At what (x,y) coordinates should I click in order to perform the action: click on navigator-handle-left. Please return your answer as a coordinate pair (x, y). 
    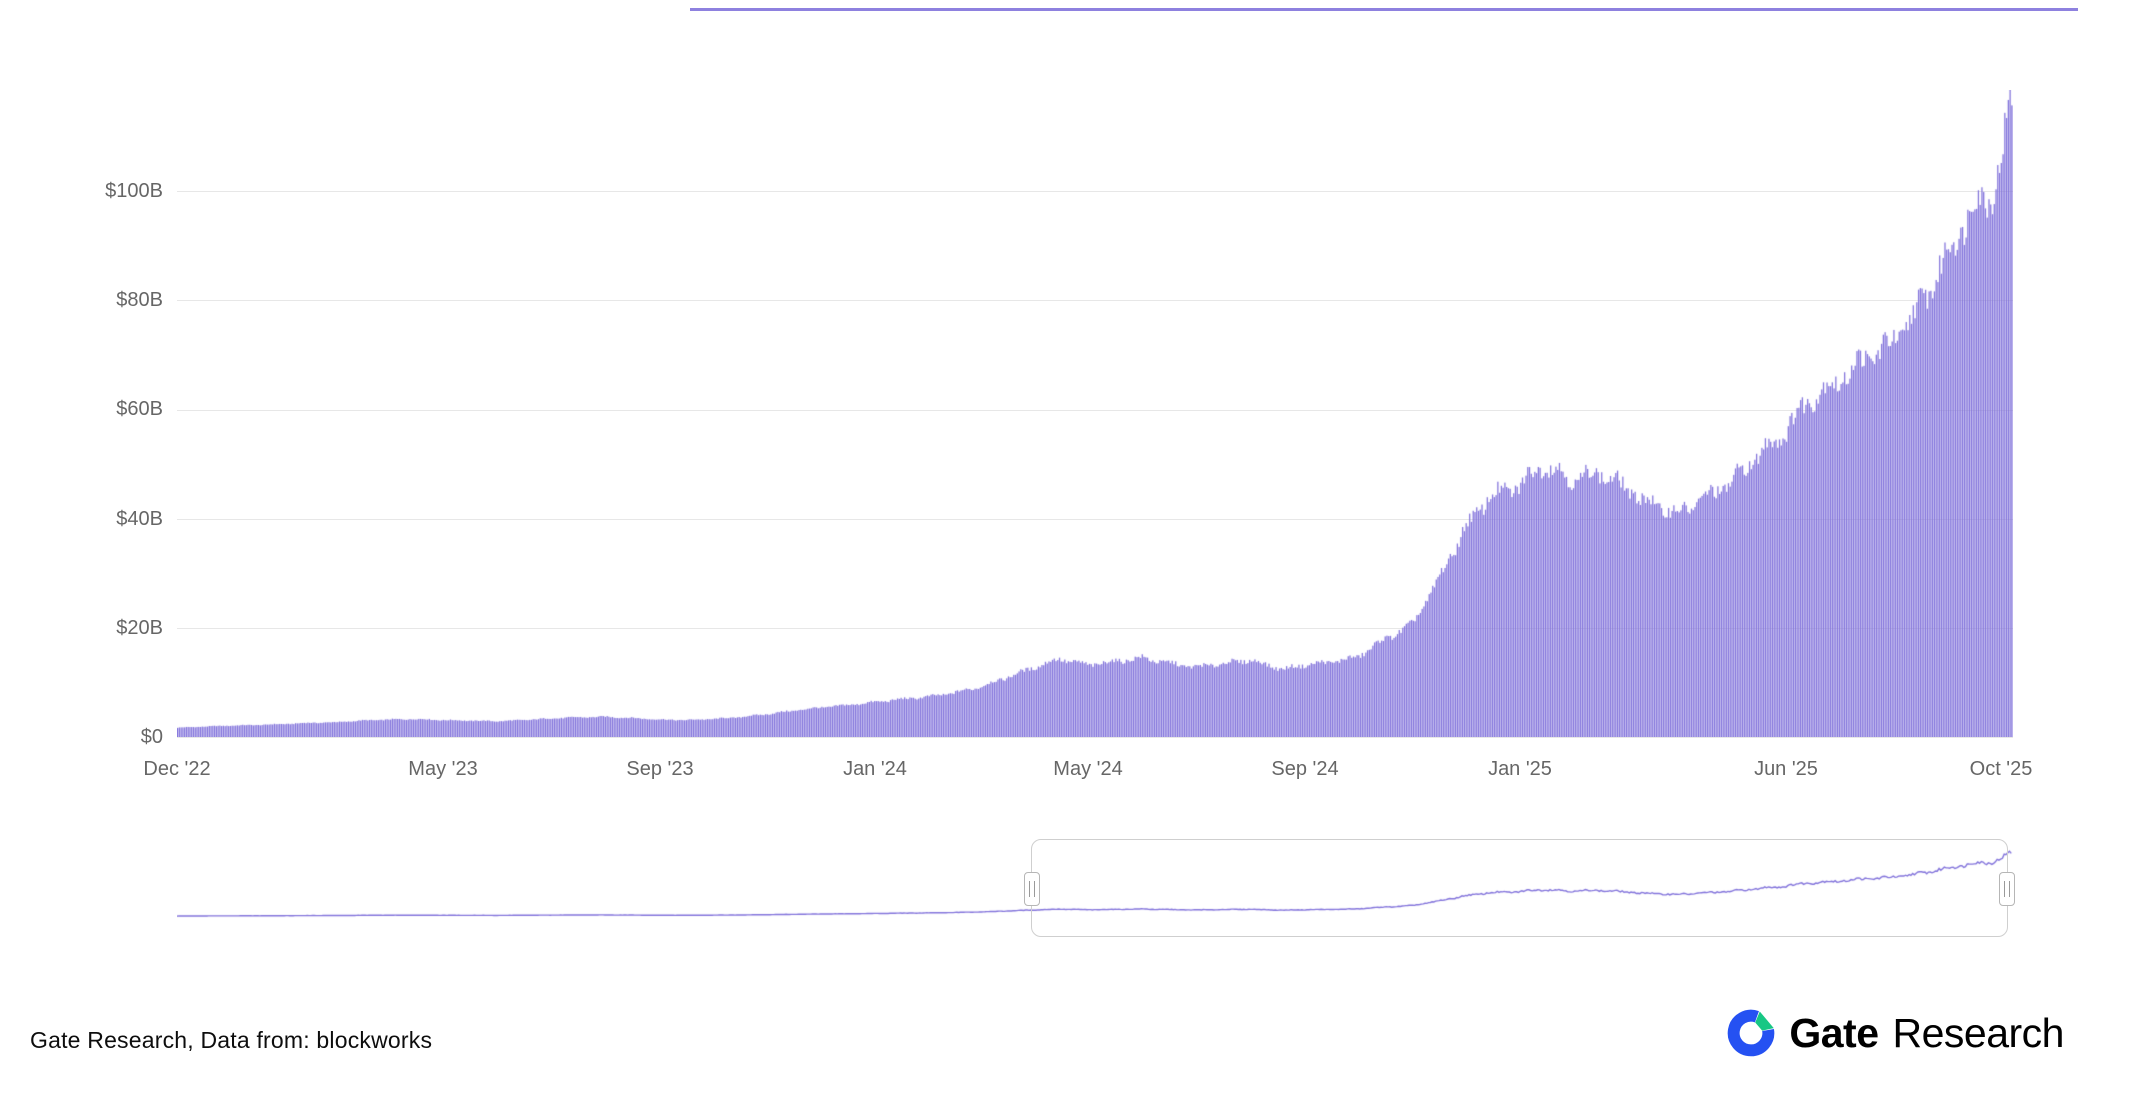
    Looking at the image, I should click on (1032, 889).